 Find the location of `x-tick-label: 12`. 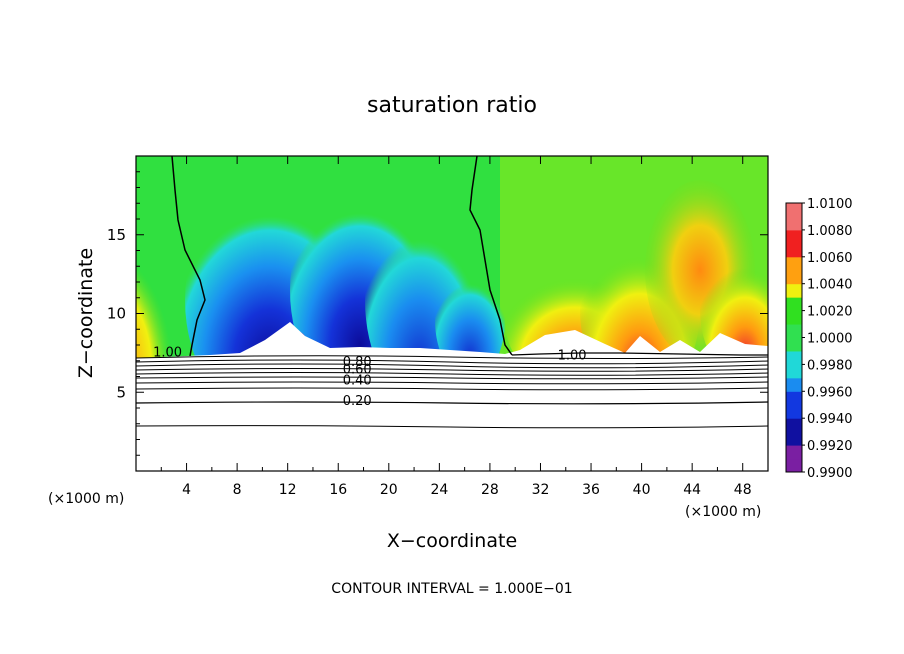

x-tick-label: 12 is located at coordinates (288, 490).